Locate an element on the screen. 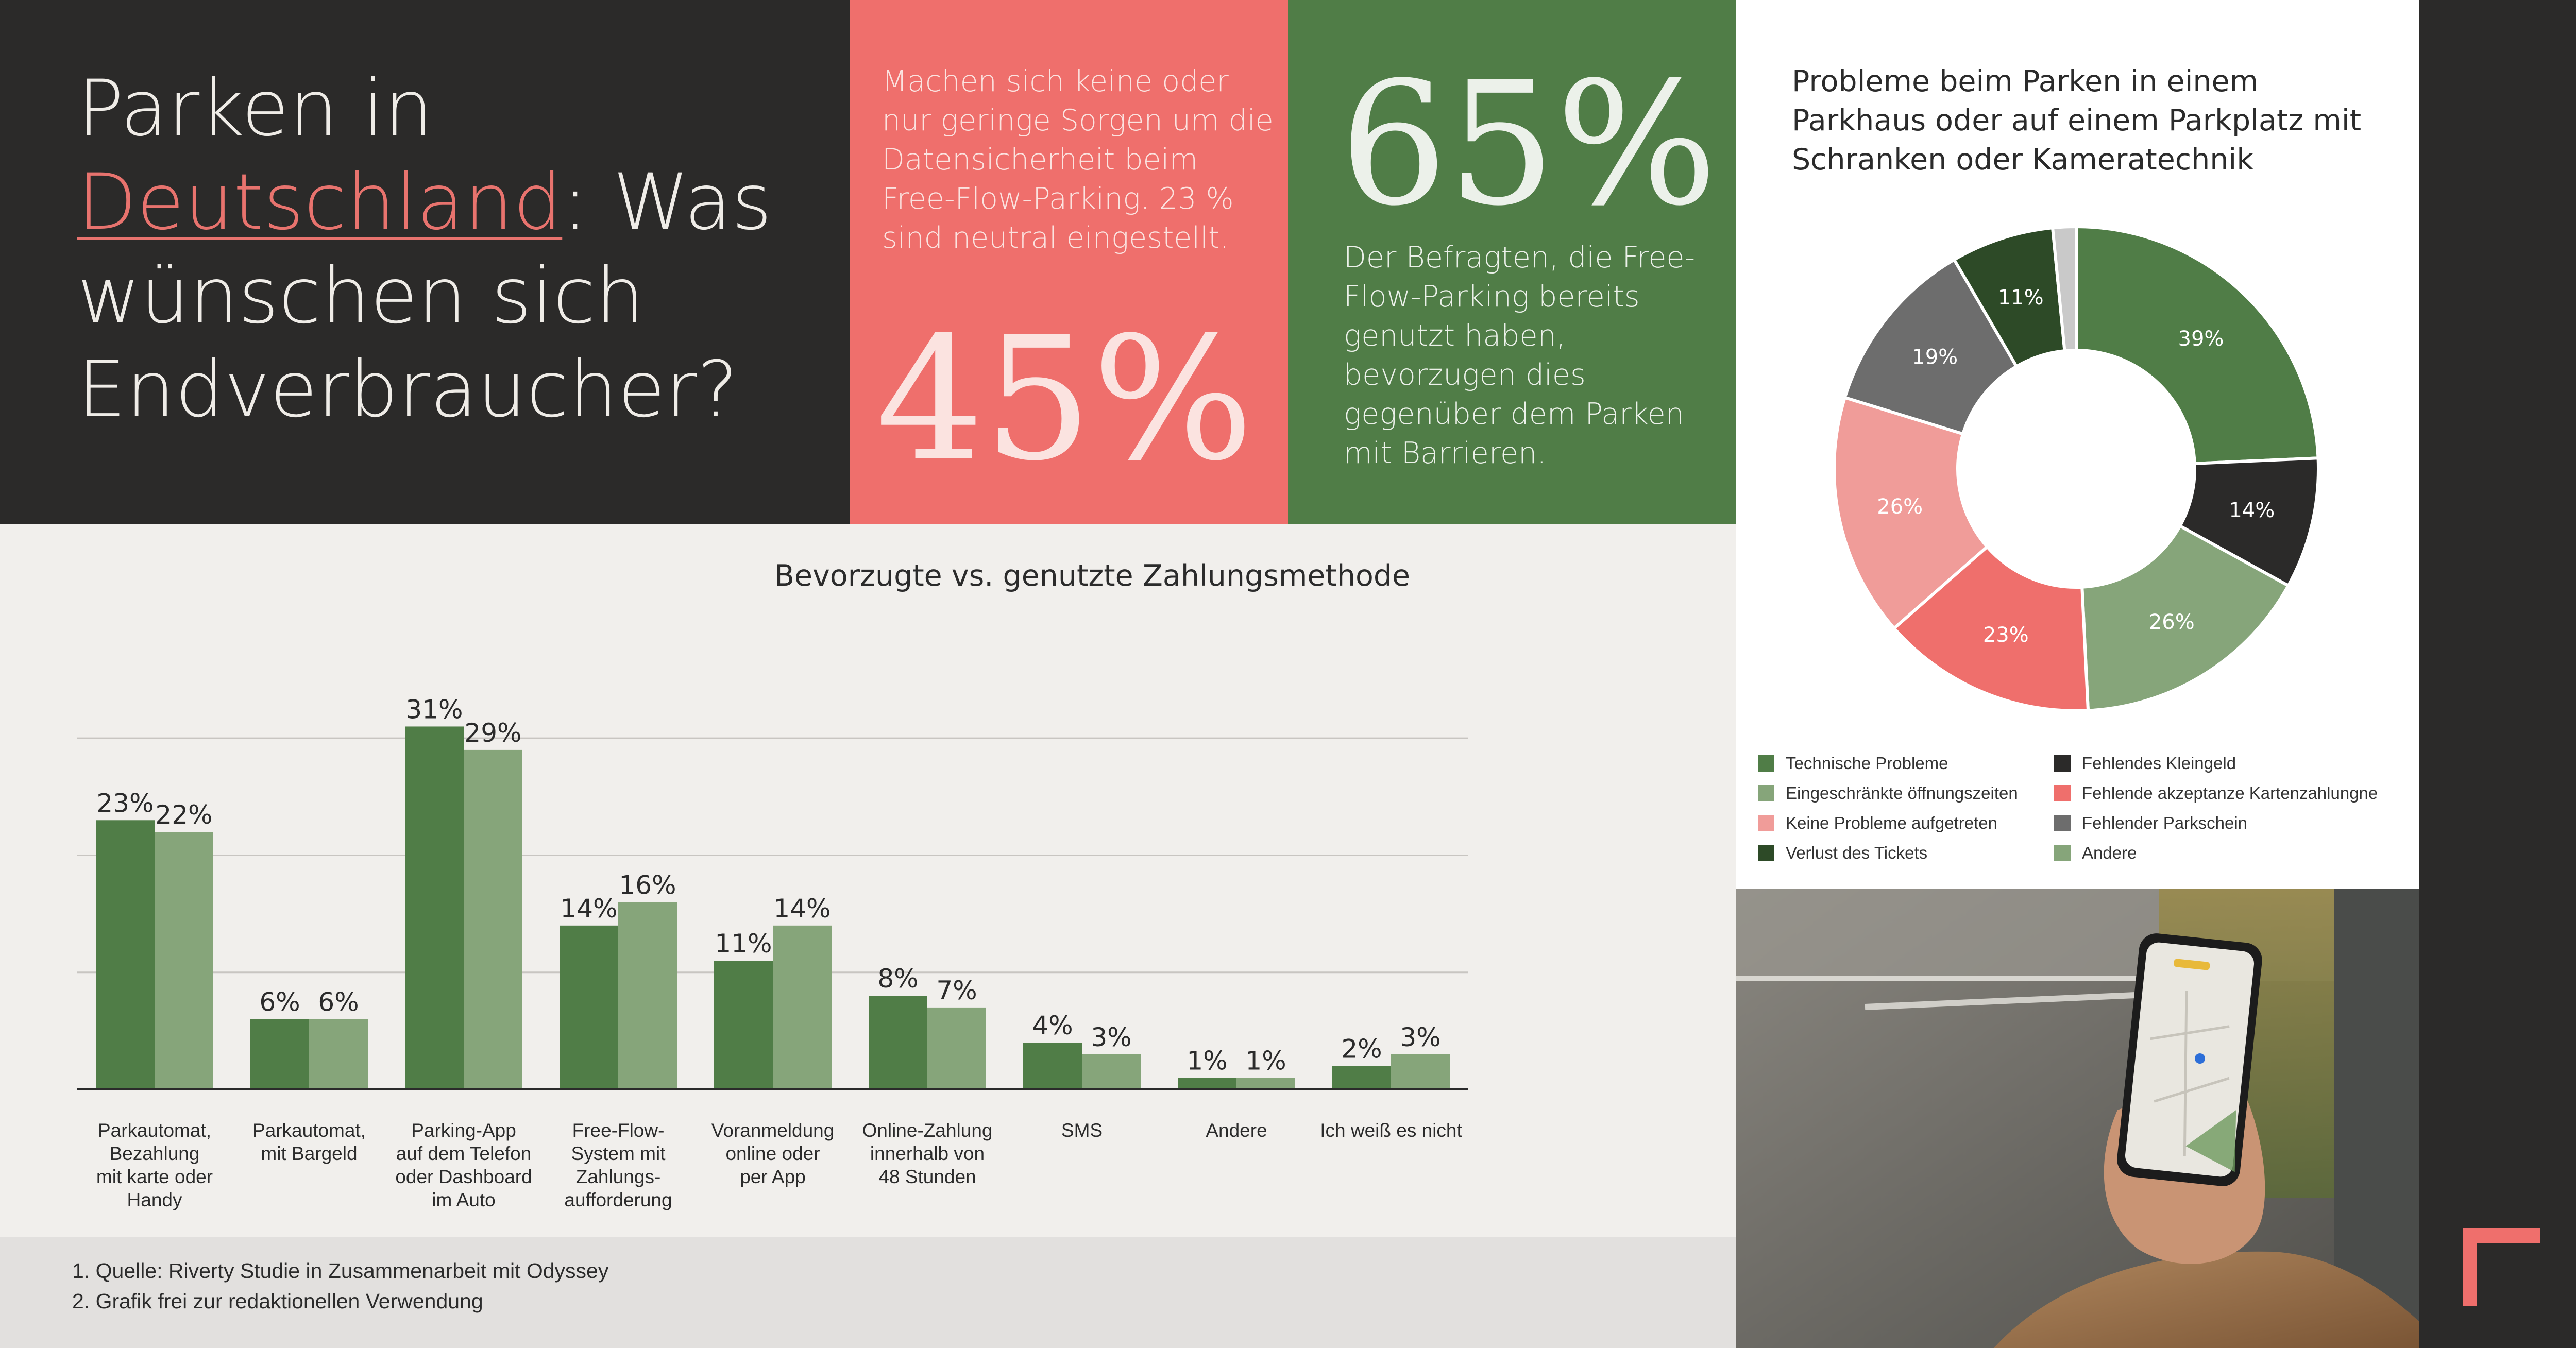  headline-panel is located at coordinates (425, 262).